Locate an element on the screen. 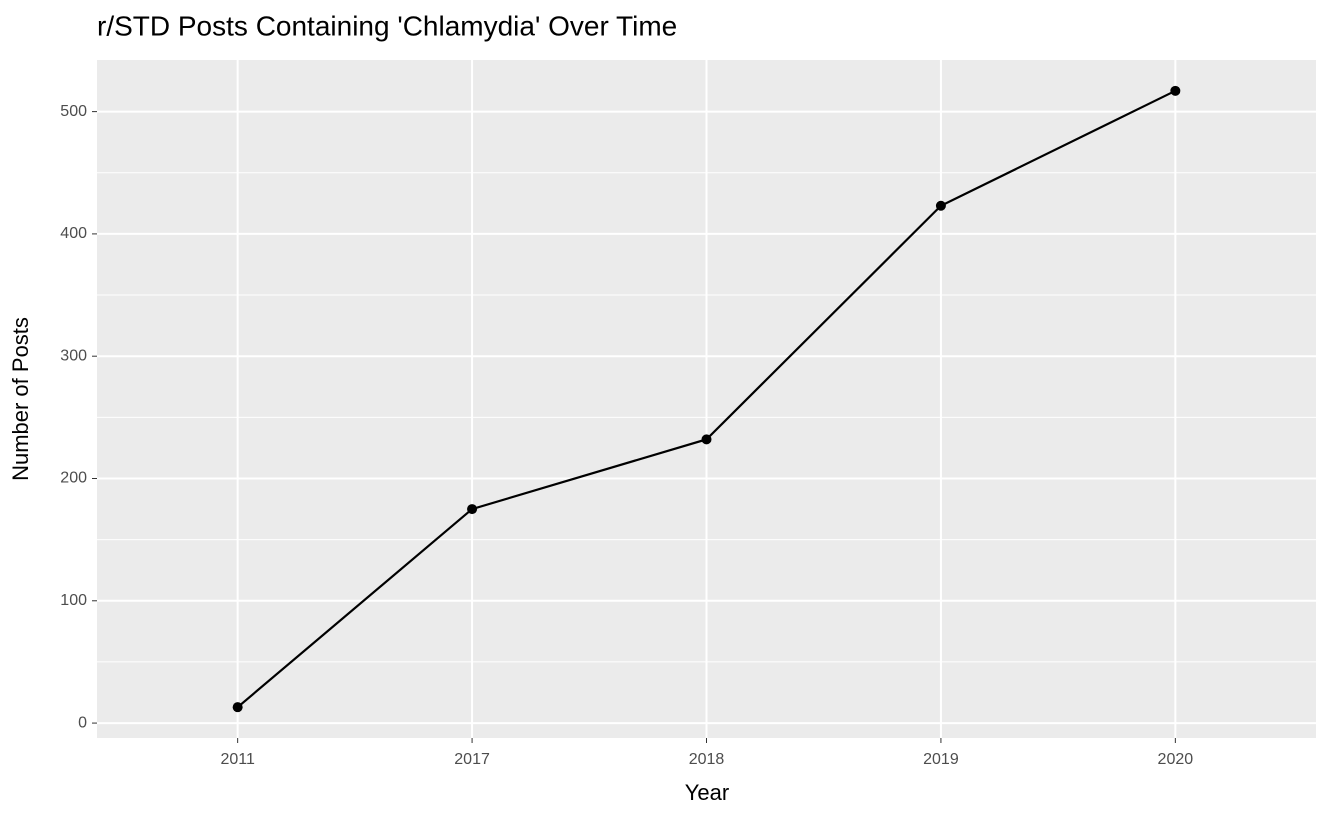  x-tick-label: 2017 is located at coordinates (472, 759).